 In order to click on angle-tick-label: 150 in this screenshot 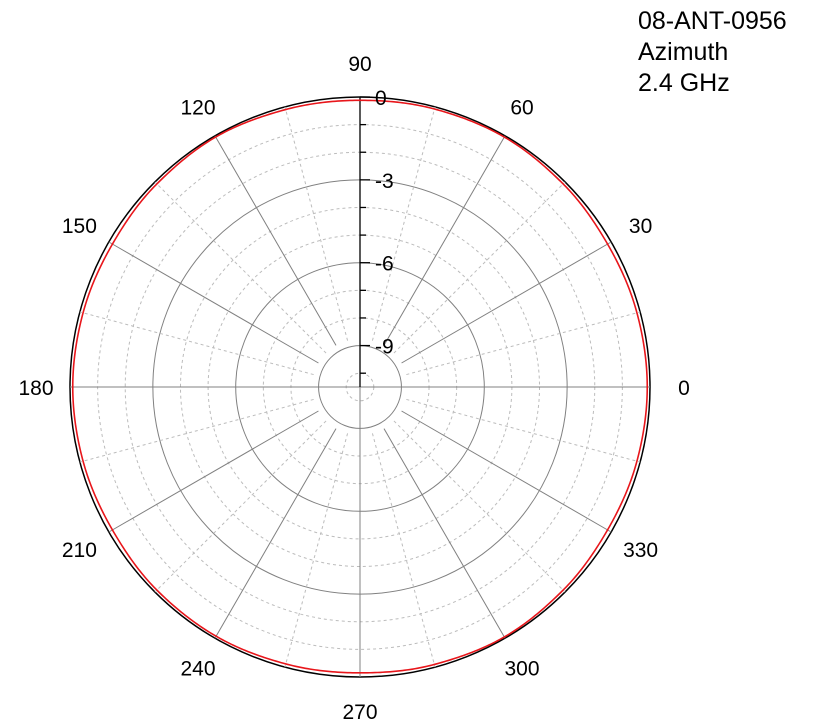, I will do `click(79, 226)`.